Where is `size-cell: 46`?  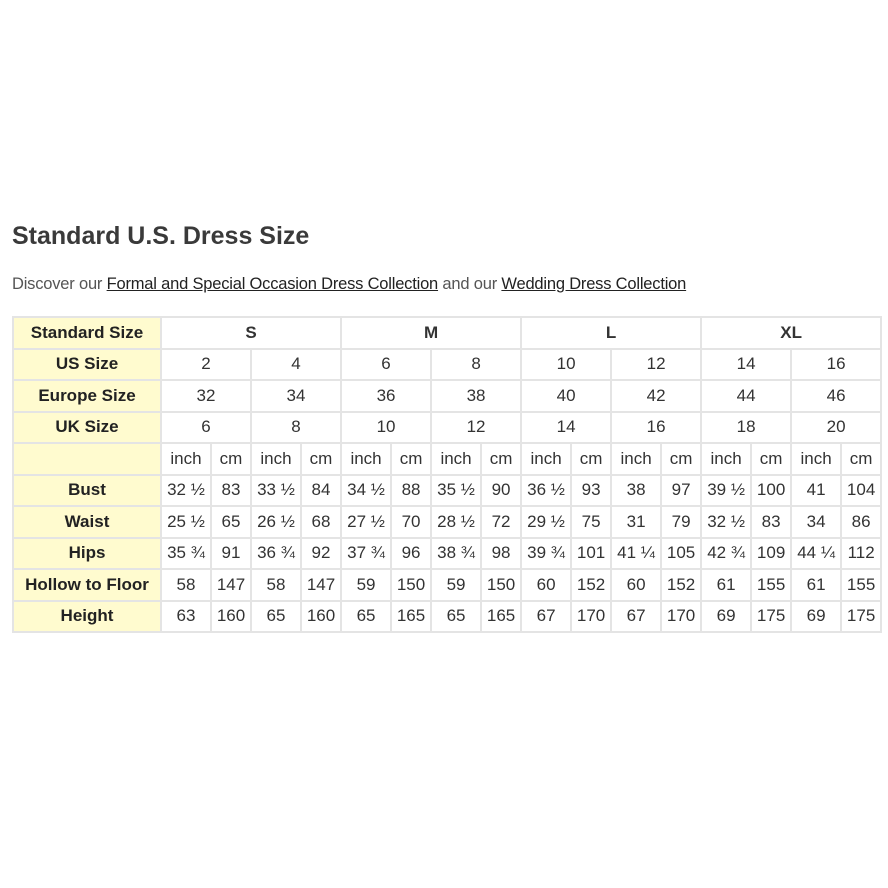 size-cell: 46 is located at coordinates (836, 396).